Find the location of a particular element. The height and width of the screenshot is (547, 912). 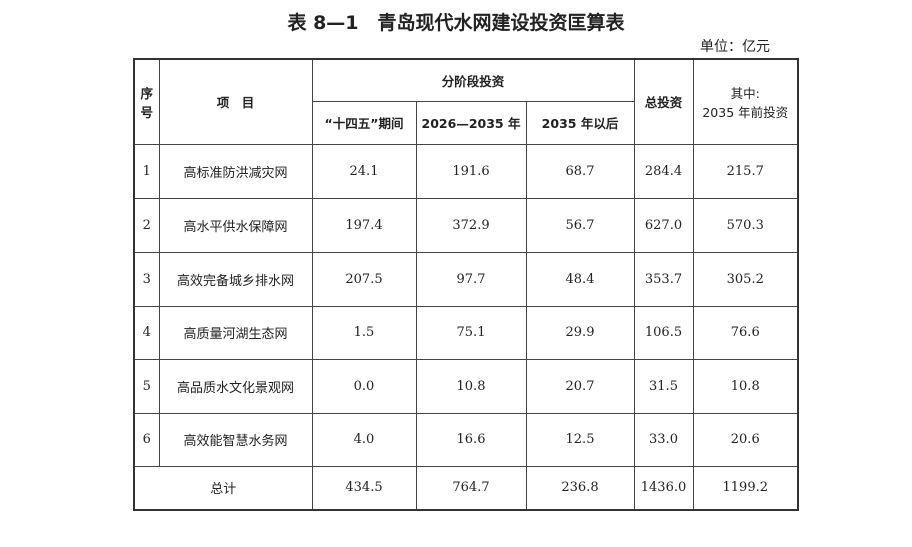

value-cell: 353.7 is located at coordinates (663, 279).